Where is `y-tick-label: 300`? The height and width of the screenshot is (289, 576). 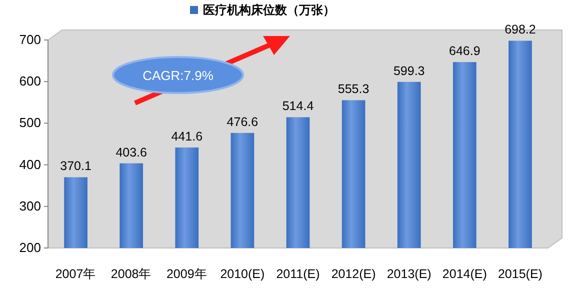 y-tick-label: 300 is located at coordinates (30, 206).